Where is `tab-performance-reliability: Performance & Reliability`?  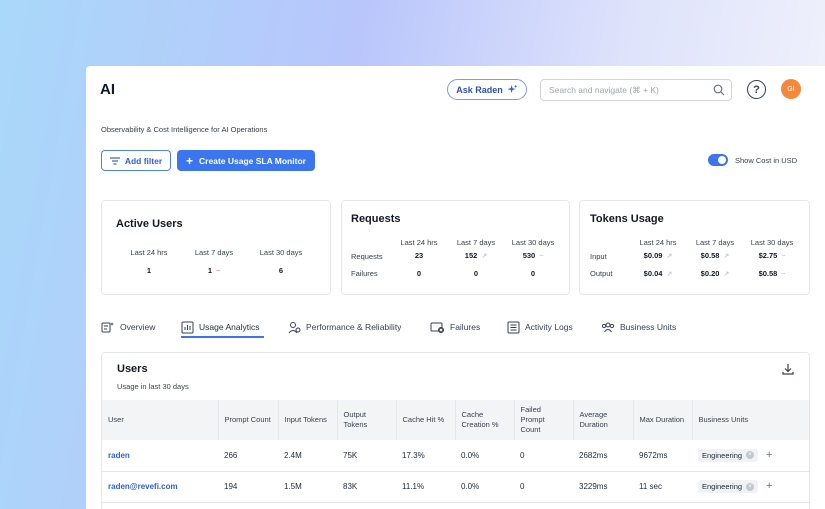
tab-performance-reliability: Performance & Reliability is located at coordinates (344, 327).